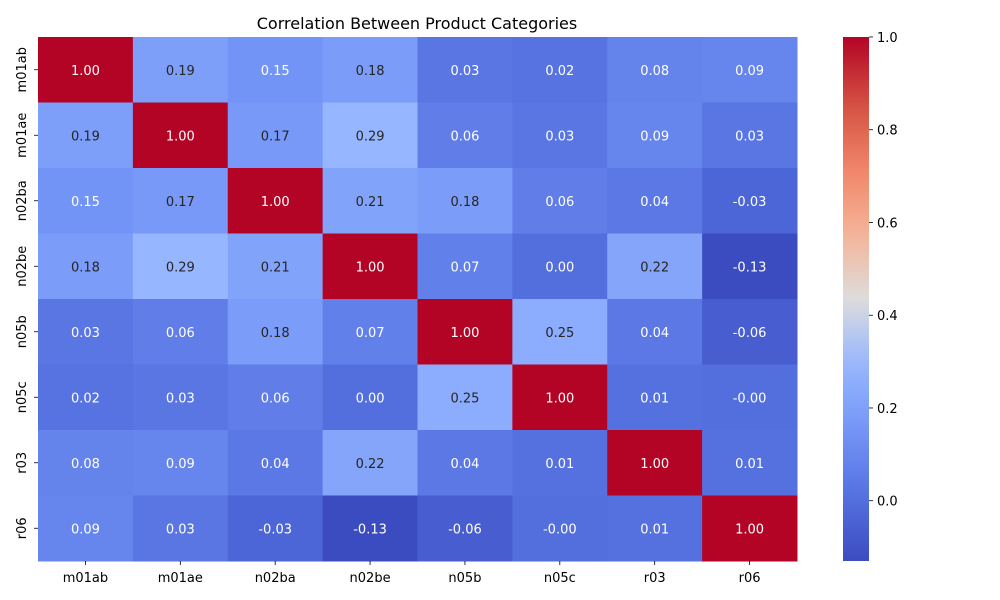 The height and width of the screenshot is (600, 1000). Describe the element at coordinates (655, 578) in the screenshot. I see `x-tick-label: r03` at that location.